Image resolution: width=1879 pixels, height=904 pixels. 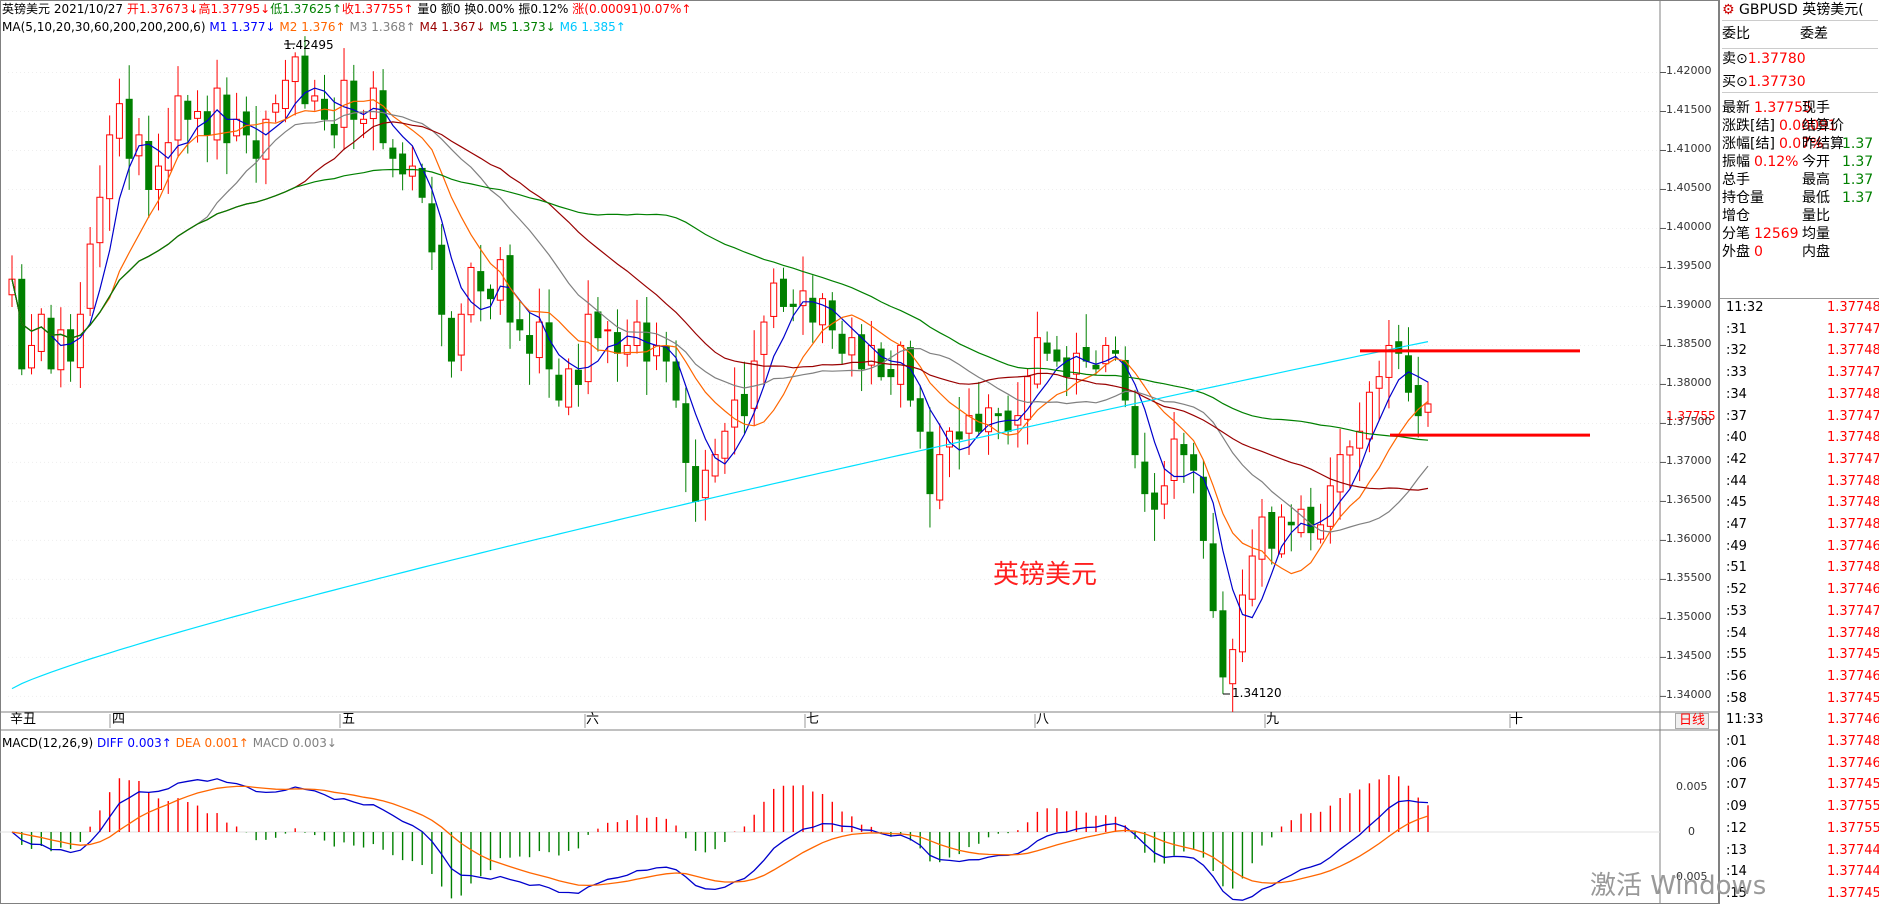 I want to click on price-tick-label: 1.36000, so click(x=1689, y=539).